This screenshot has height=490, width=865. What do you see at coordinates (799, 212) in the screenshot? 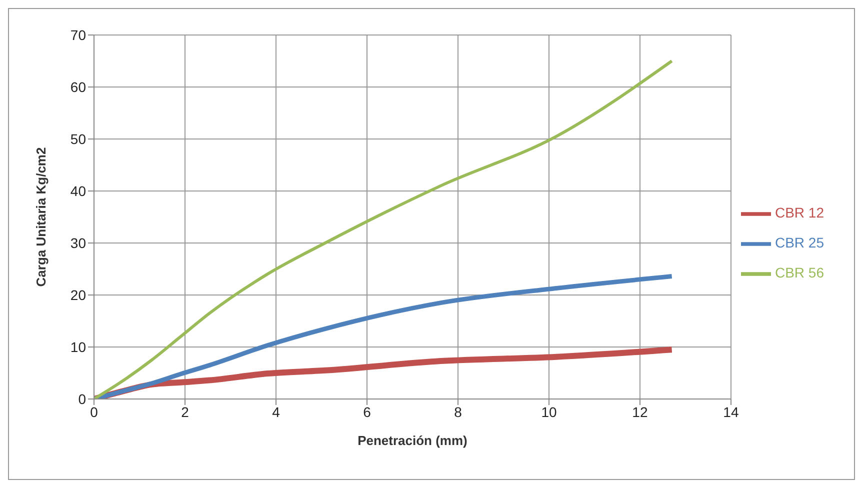
I see `legend-label: CBR 12` at bounding box center [799, 212].